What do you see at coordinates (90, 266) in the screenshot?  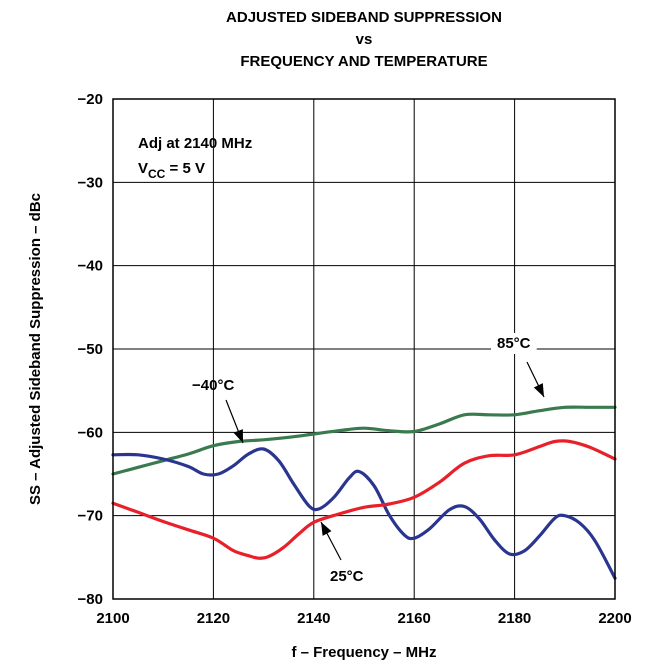 I see `y-tick-label: −40` at bounding box center [90, 266].